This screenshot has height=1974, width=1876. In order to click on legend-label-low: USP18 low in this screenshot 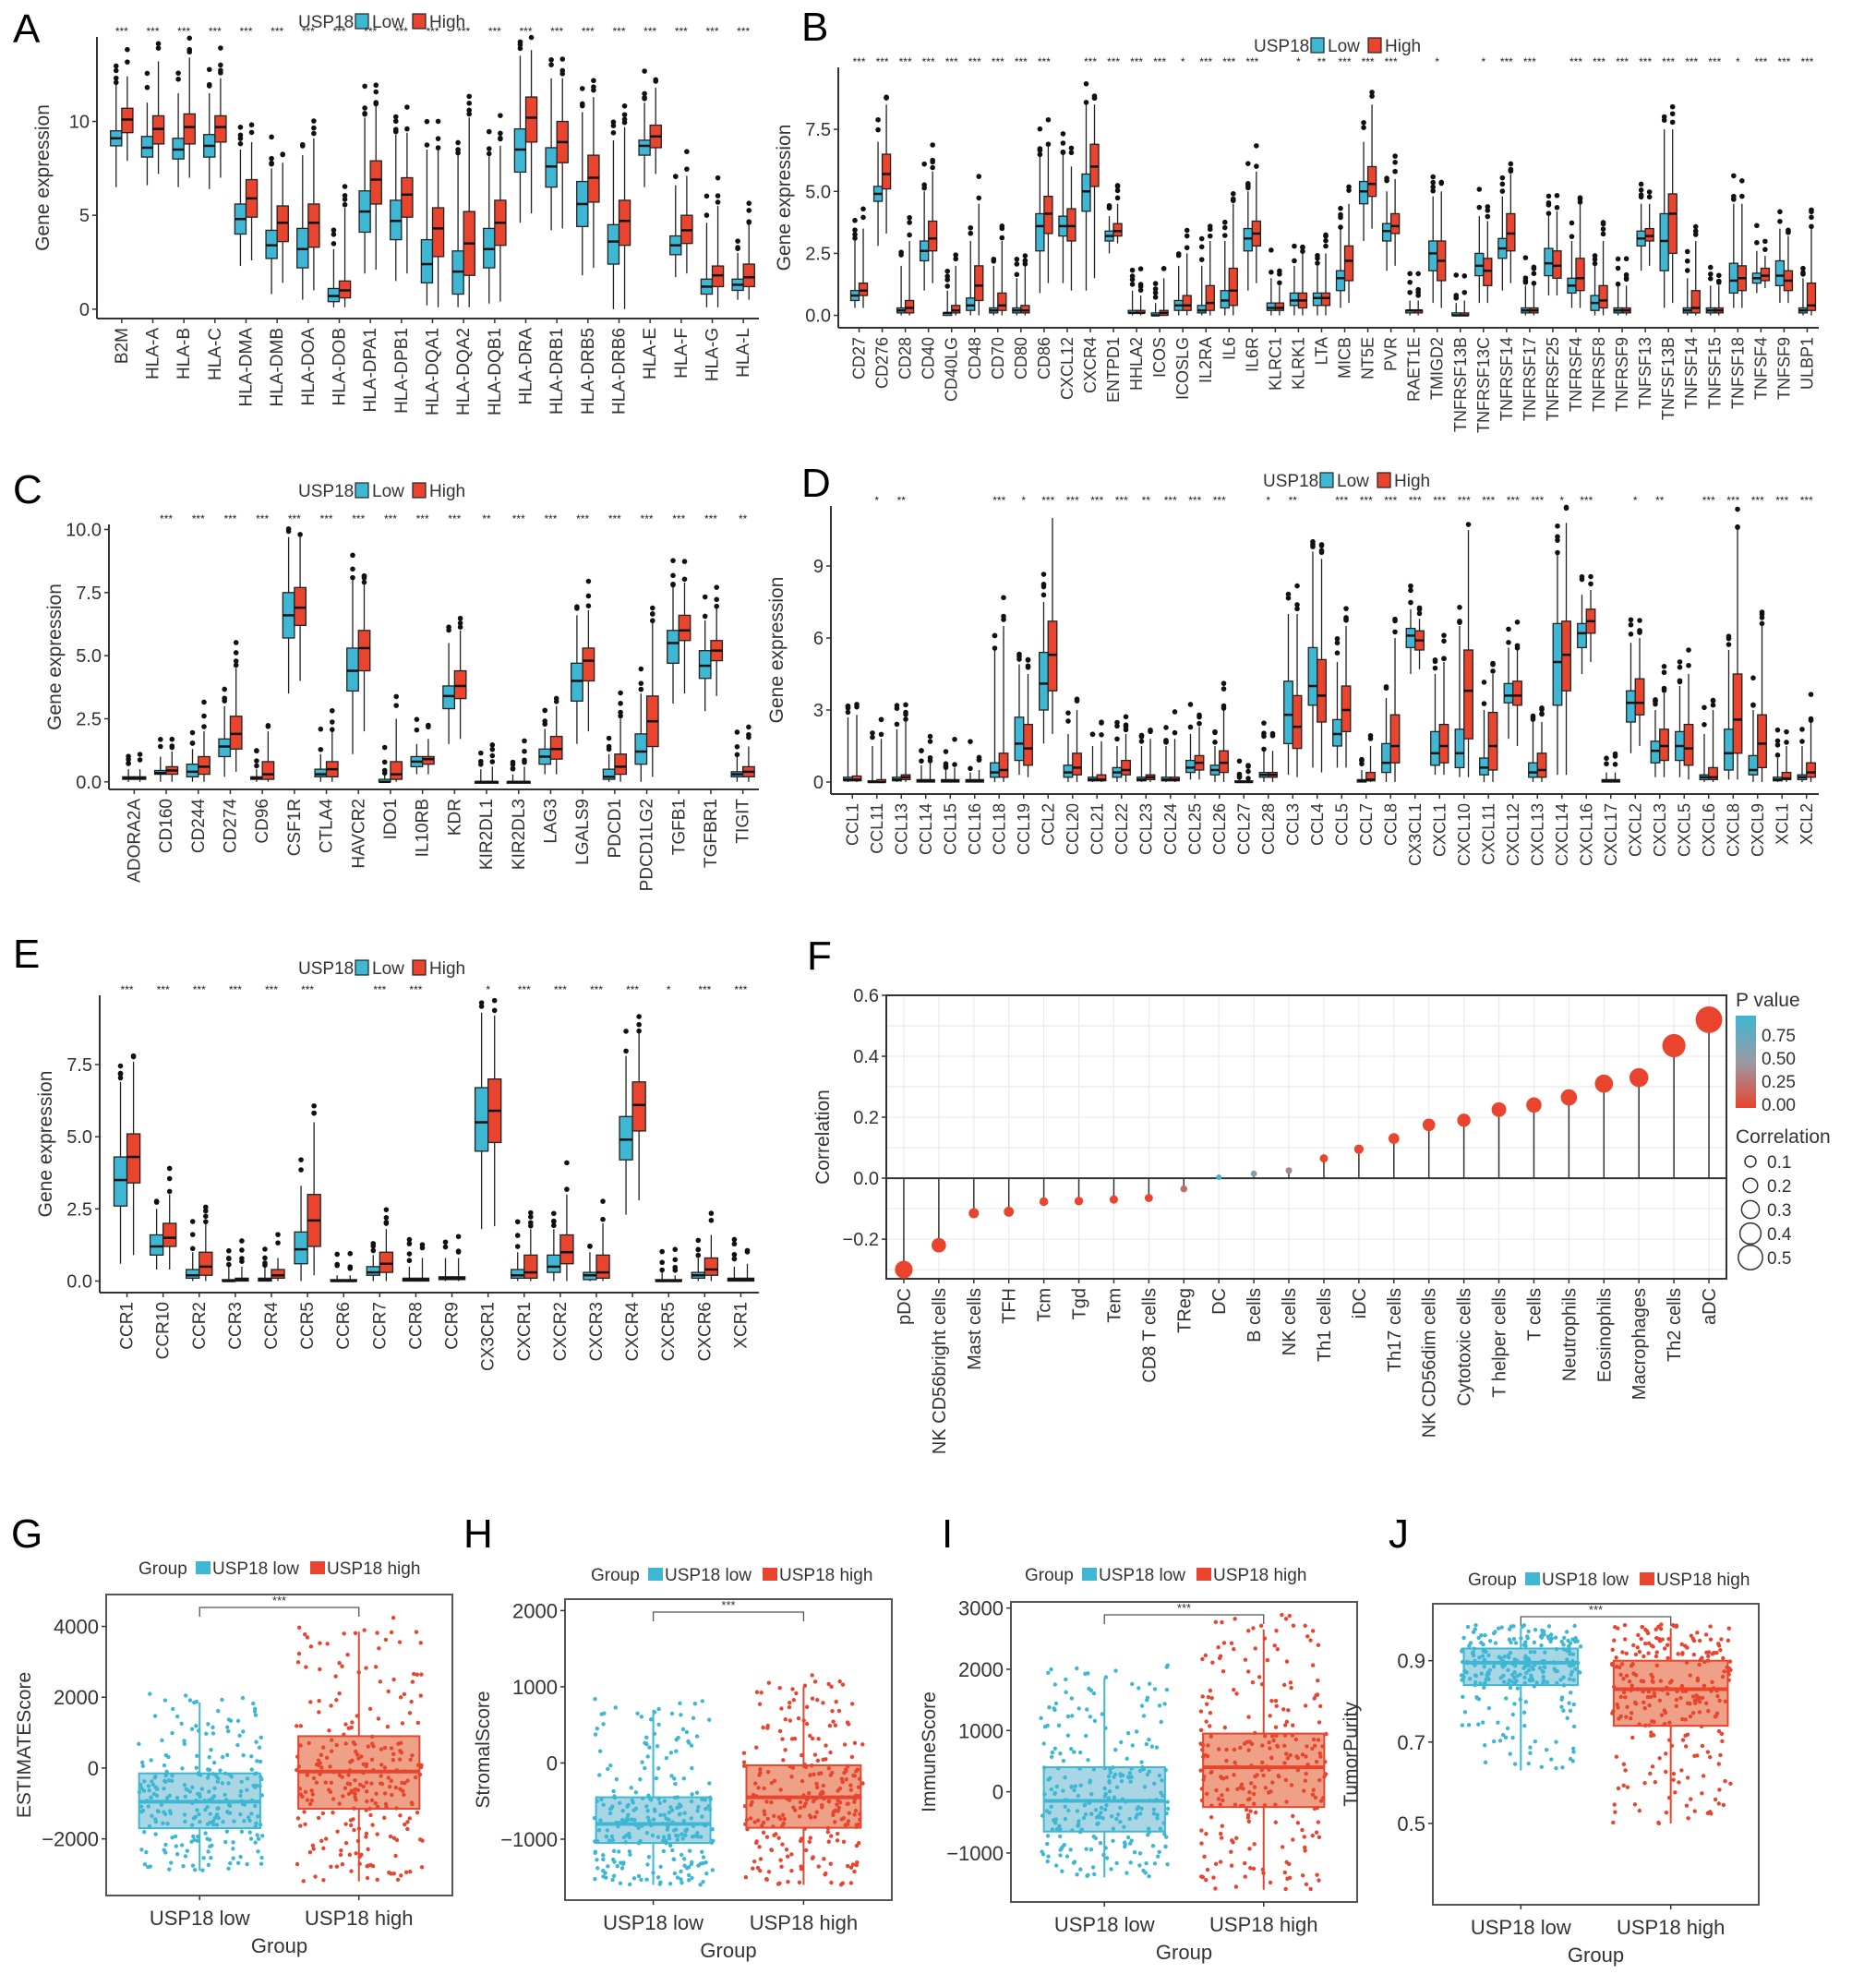, I will do `click(708, 1575)`.